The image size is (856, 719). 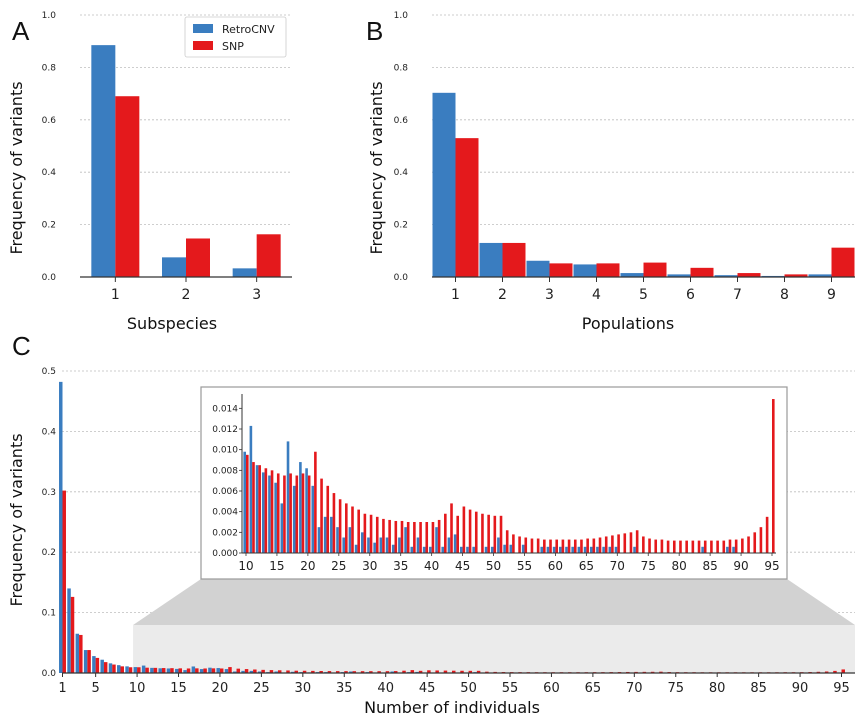 What do you see at coordinates (49, 121) in the screenshot?
I see `a-y-tick-label: 0.6` at bounding box center [49, 121].